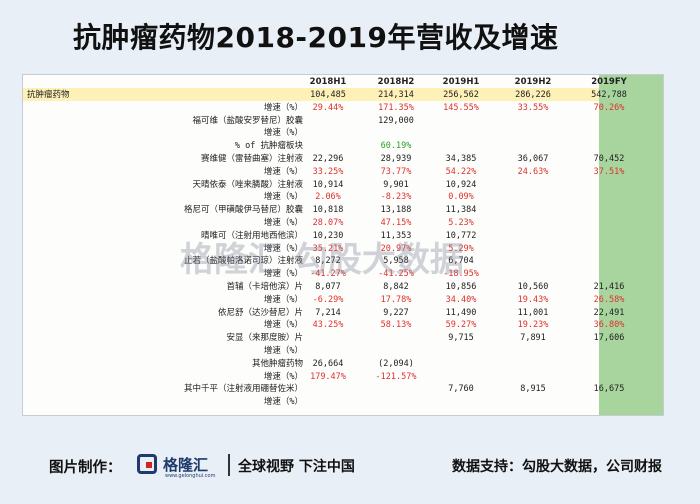  What do you see at coordinates (609, 325) in the screenshot?
I see `table-cell: 36.80%` at bounding box center [609, 325].